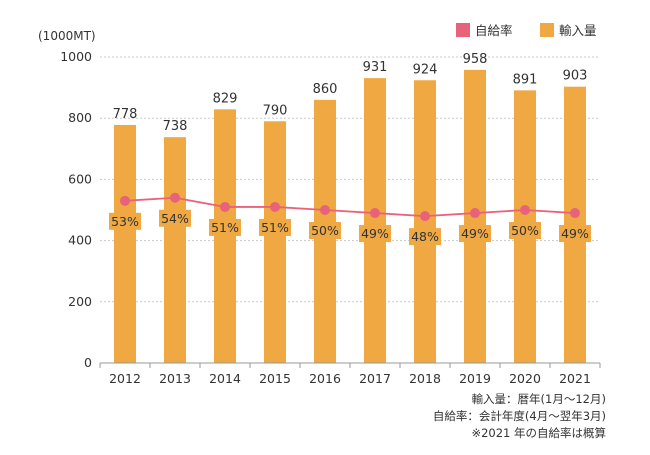 The height and width of the screenshot is (455, 650). Describe the element at coordinates (275, 378) in the screenshot. I see `x-tick-label: 2015` at that location.